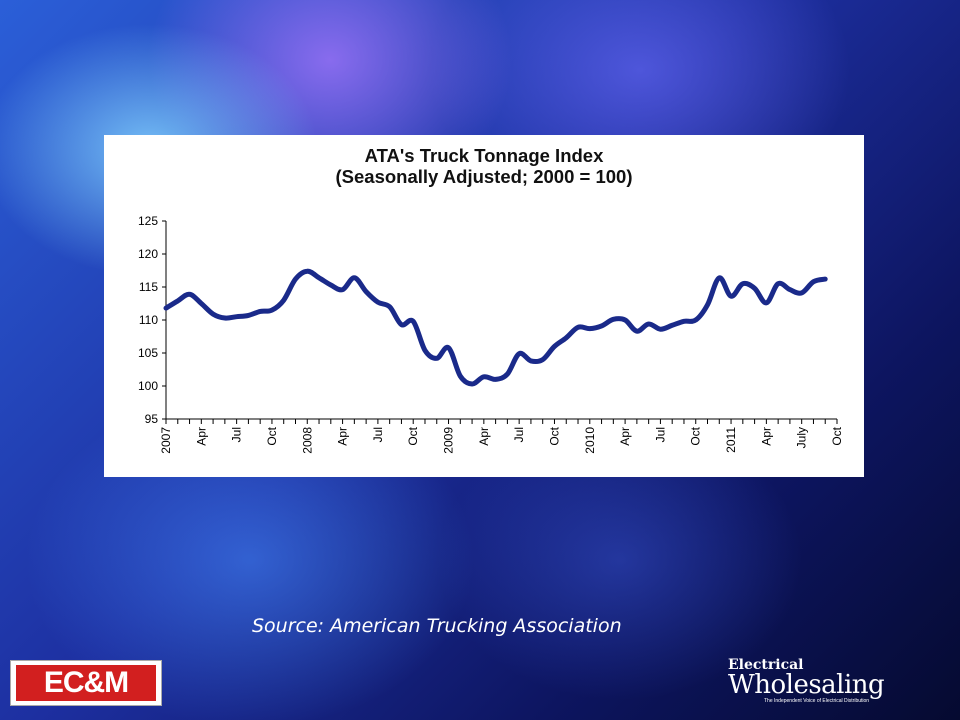 This screenshot has width=960, height=720. I want to click on source-caption: Source: American Trucking Association, so click(437, 626).